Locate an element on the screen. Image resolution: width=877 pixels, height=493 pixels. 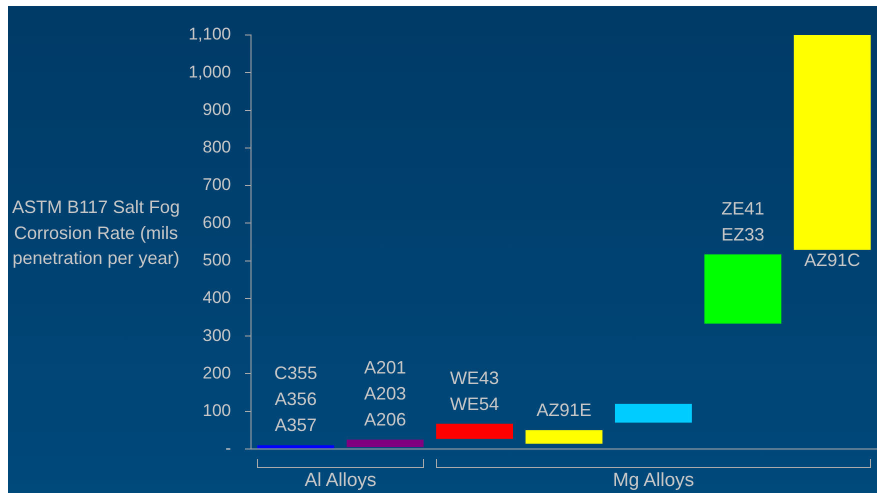
x-tick-label: C355 A356 A357 is located at coordinates (296, 399).